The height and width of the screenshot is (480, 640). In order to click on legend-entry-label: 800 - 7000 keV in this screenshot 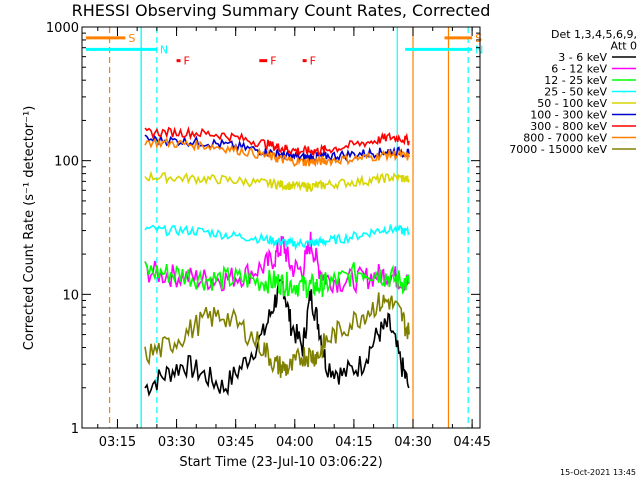, I will do `click(565, 138)`.